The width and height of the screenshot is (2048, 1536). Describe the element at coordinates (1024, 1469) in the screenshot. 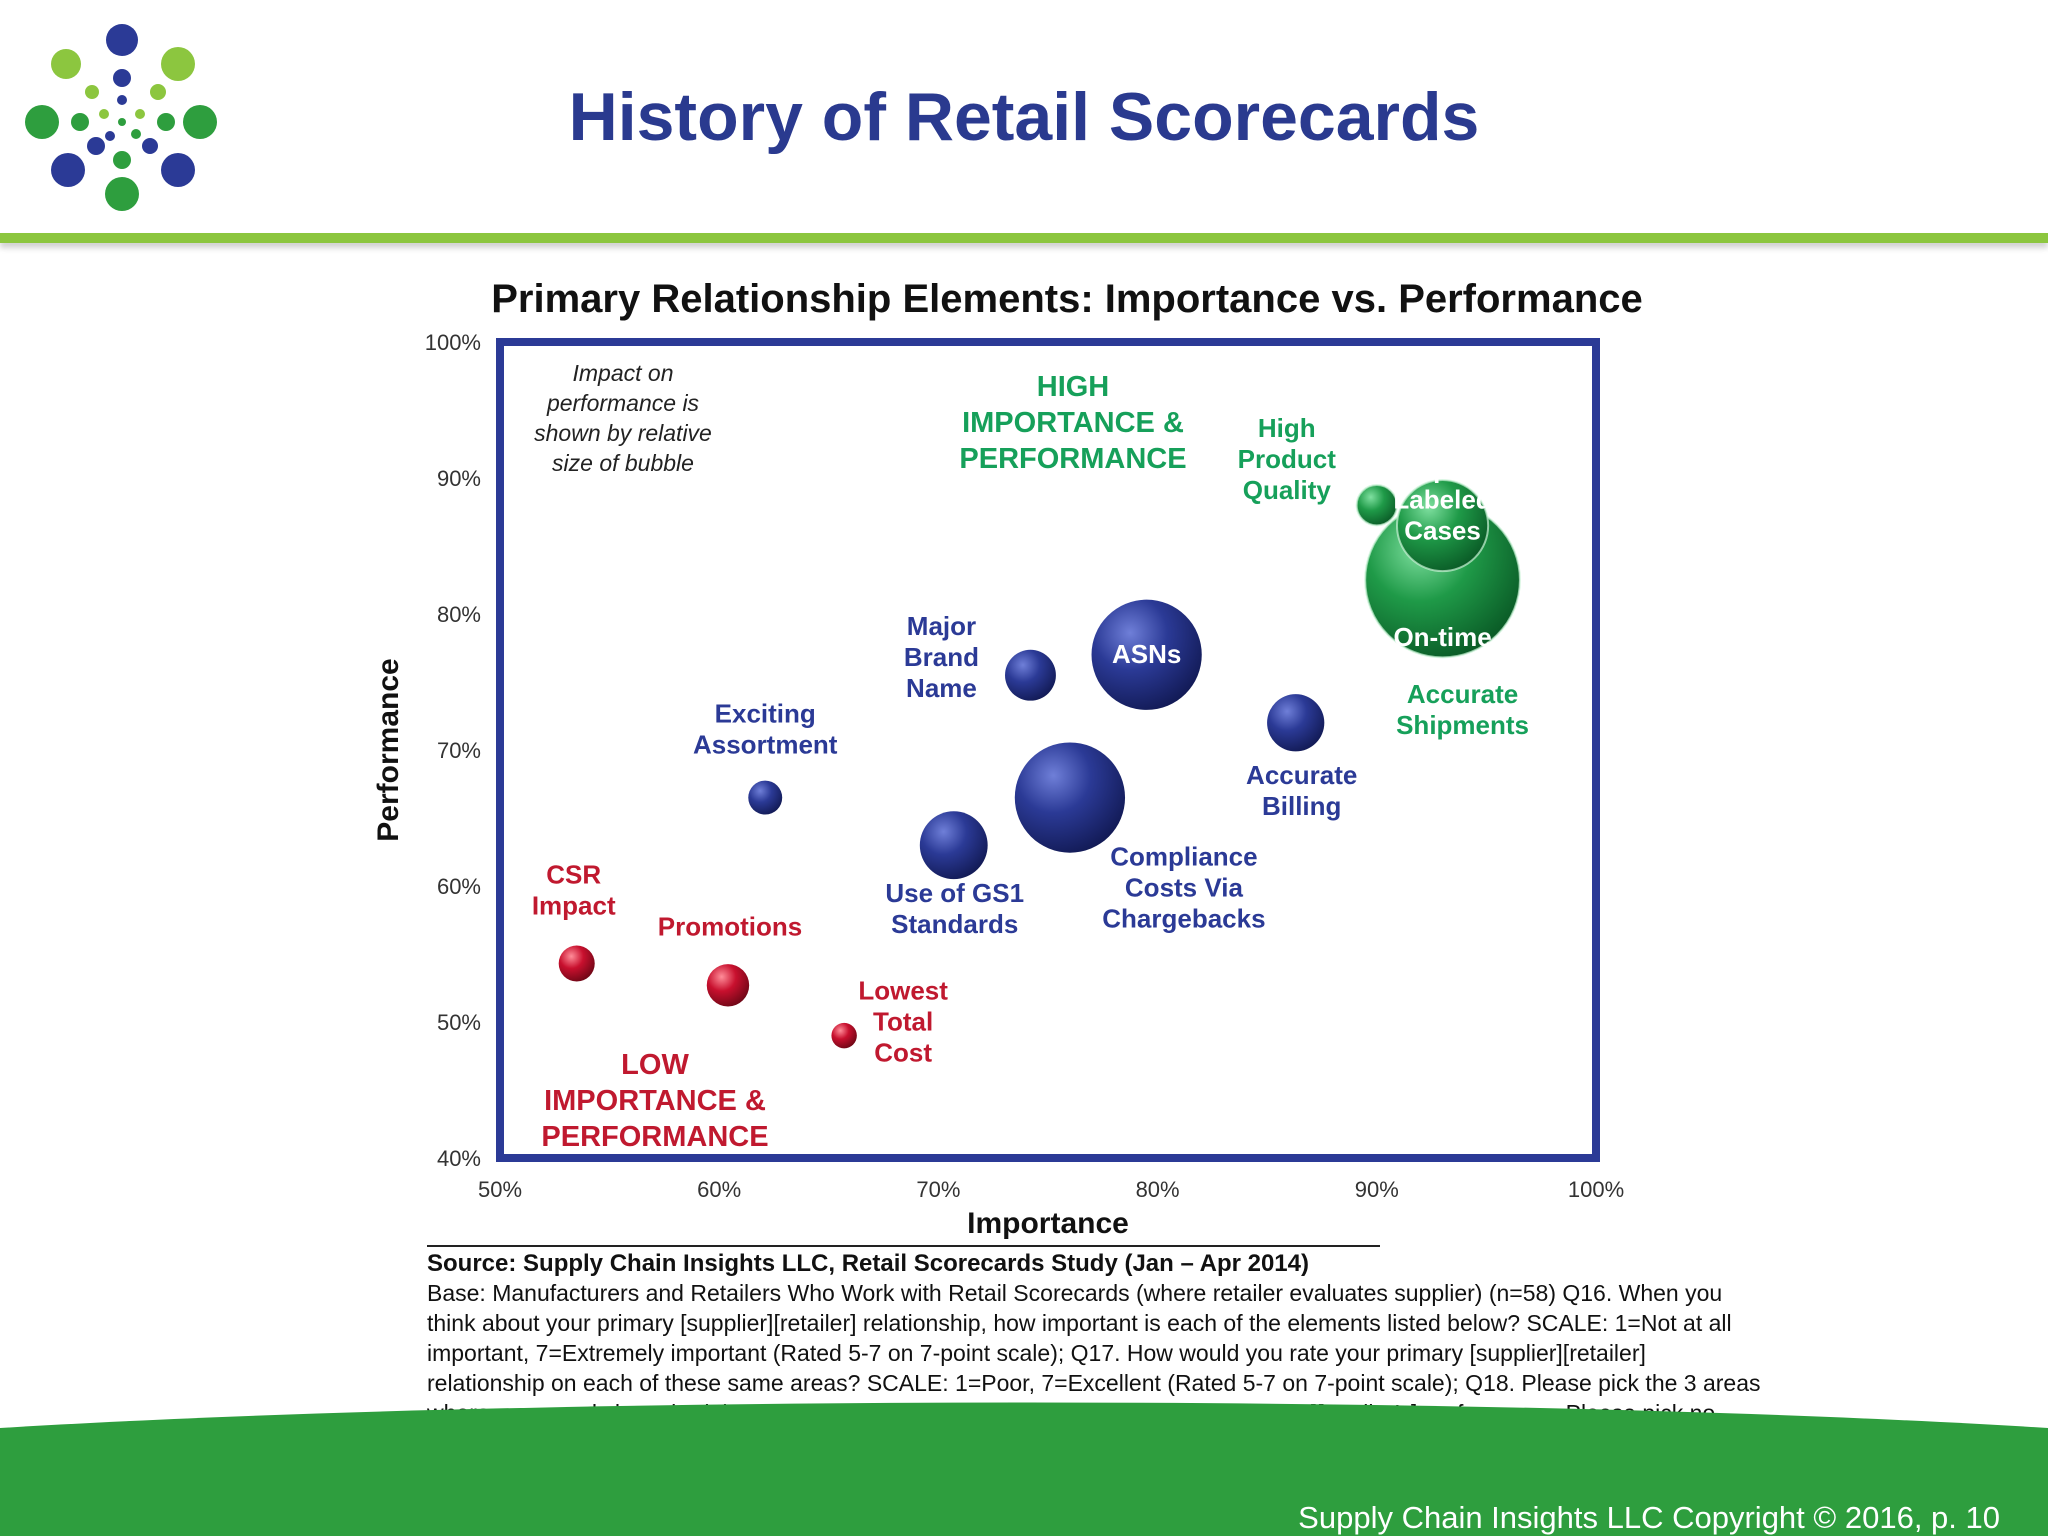

I see `footer-band` at that location.